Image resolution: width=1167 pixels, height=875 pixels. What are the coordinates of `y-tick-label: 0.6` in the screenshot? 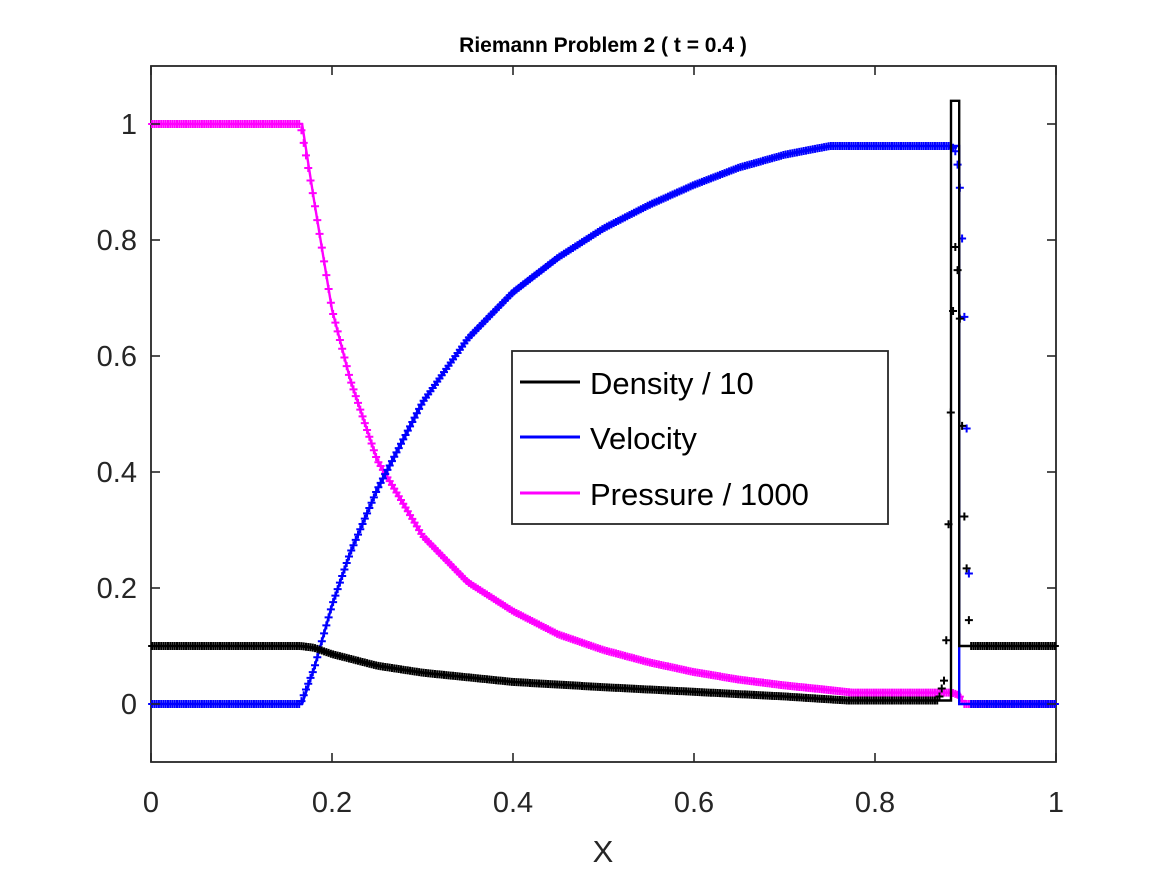 It's located at (117, 357).